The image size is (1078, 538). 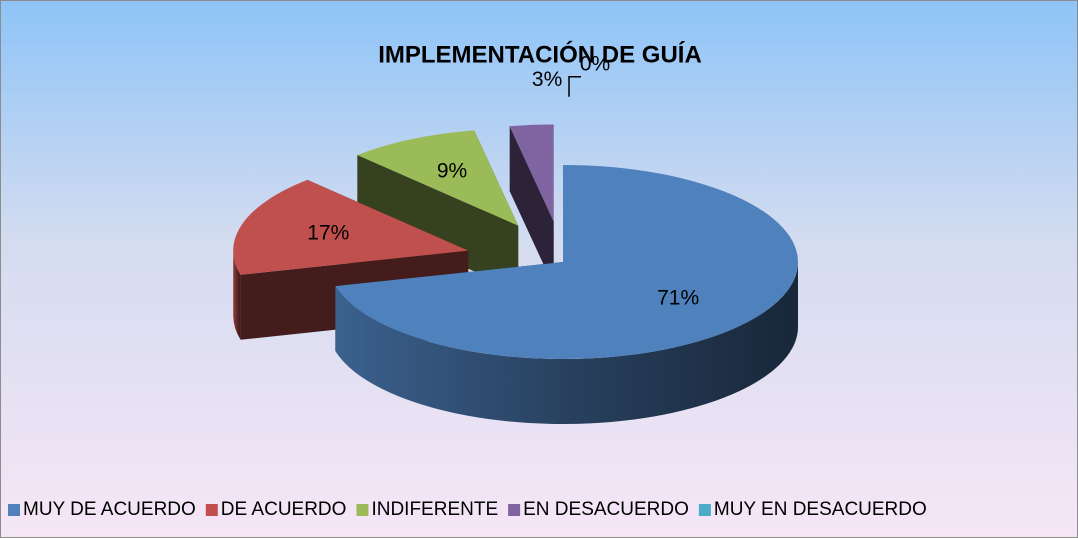 I want to click on chart-title: IMPLEMENTACIÓN DE GUÍA, so click(x=540, y=54).